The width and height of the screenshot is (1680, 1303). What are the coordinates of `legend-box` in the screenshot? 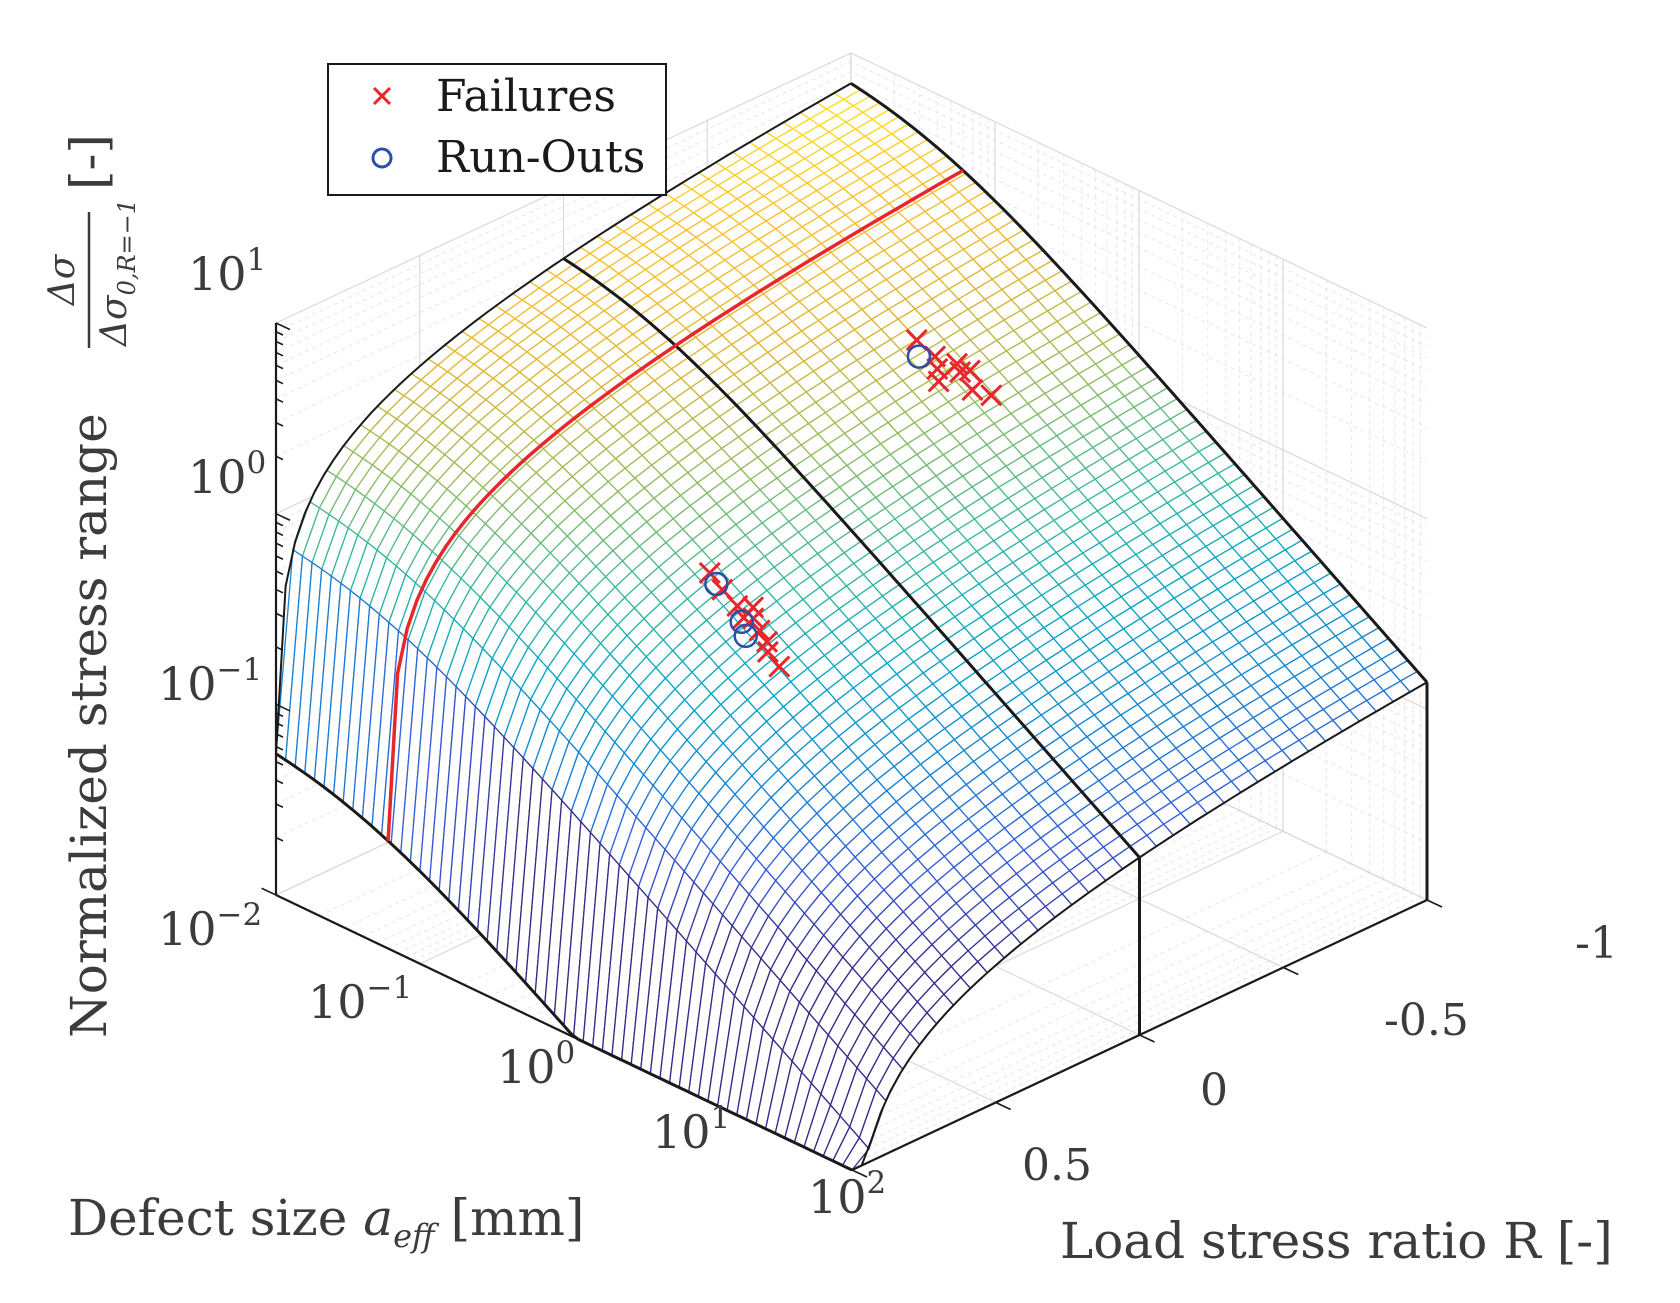 It's located at (497, 129).